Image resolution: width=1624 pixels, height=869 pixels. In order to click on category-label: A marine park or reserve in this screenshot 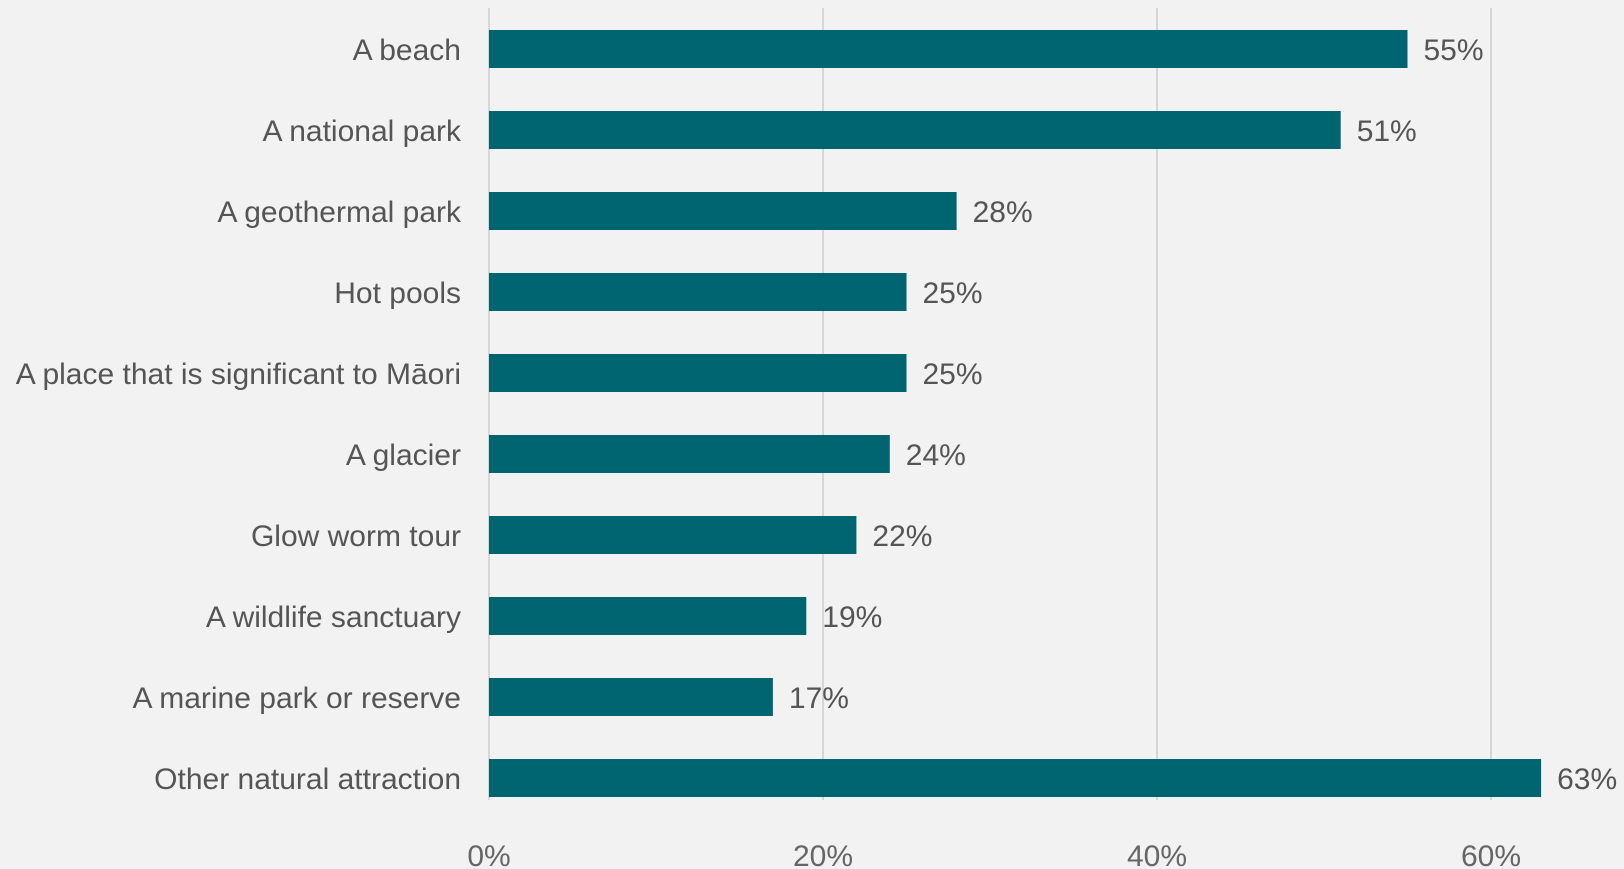, I will do `click(297, 698)`.